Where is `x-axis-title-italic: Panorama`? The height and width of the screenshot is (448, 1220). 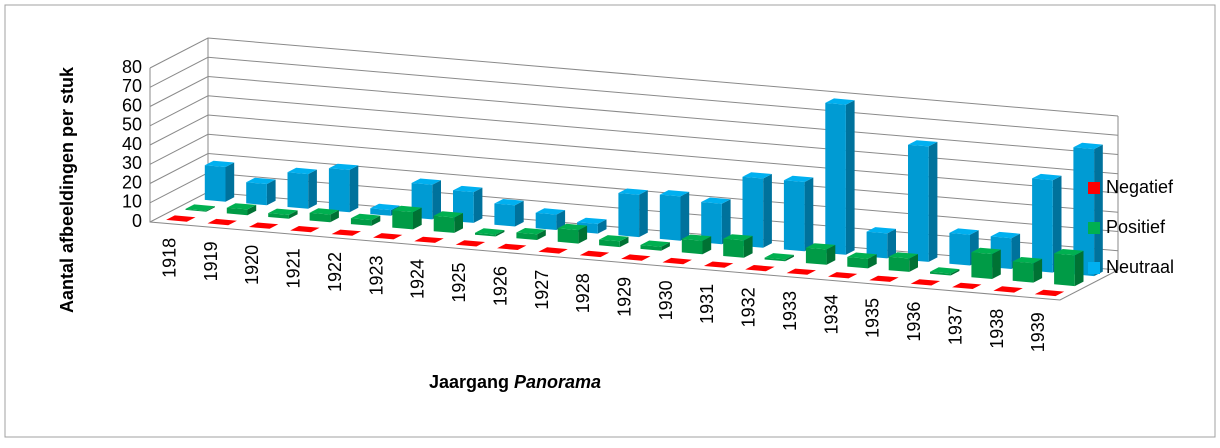 x-axis-title-italic: Panorama is located at coordinates (557, 382).